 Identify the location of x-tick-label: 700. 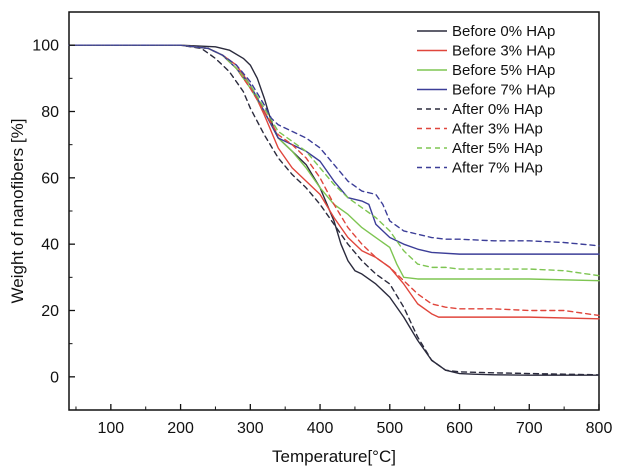
(529, 428).